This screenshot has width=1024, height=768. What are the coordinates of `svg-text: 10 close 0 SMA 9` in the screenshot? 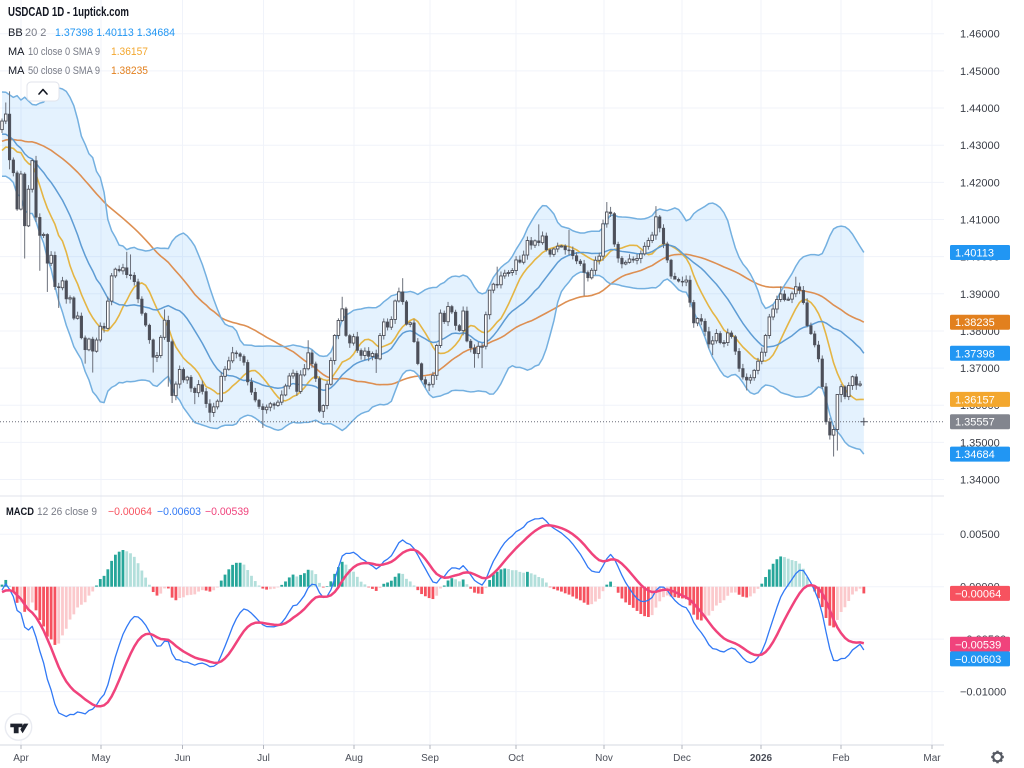 It's located at (64, 52).